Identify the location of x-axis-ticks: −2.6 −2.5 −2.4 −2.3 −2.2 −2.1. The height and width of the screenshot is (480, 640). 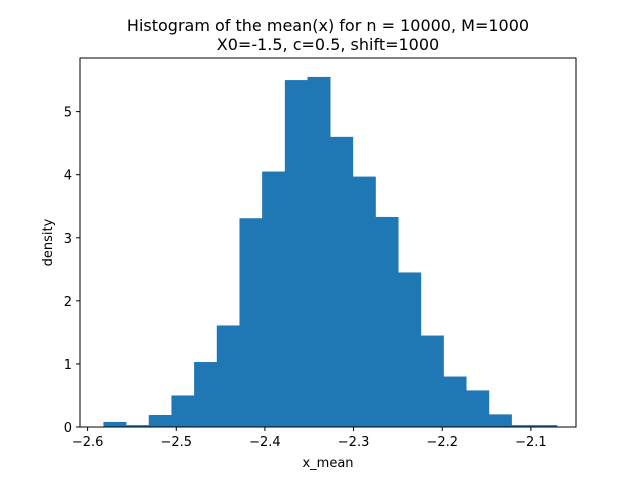
(309, 438).